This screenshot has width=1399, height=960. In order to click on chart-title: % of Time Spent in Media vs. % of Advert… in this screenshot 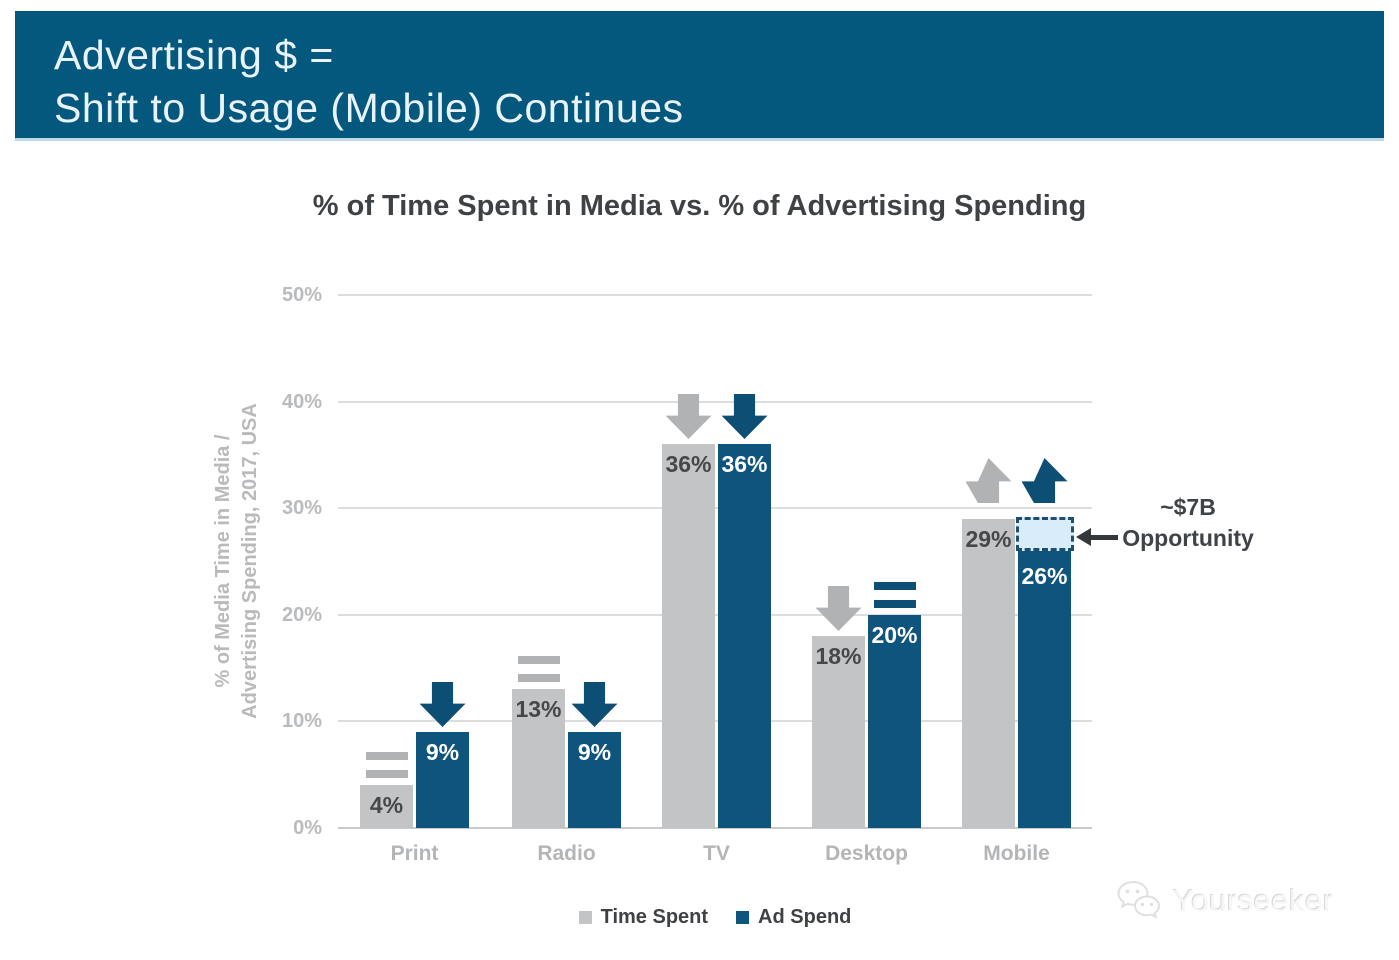, I will do `click(699, 206)`.